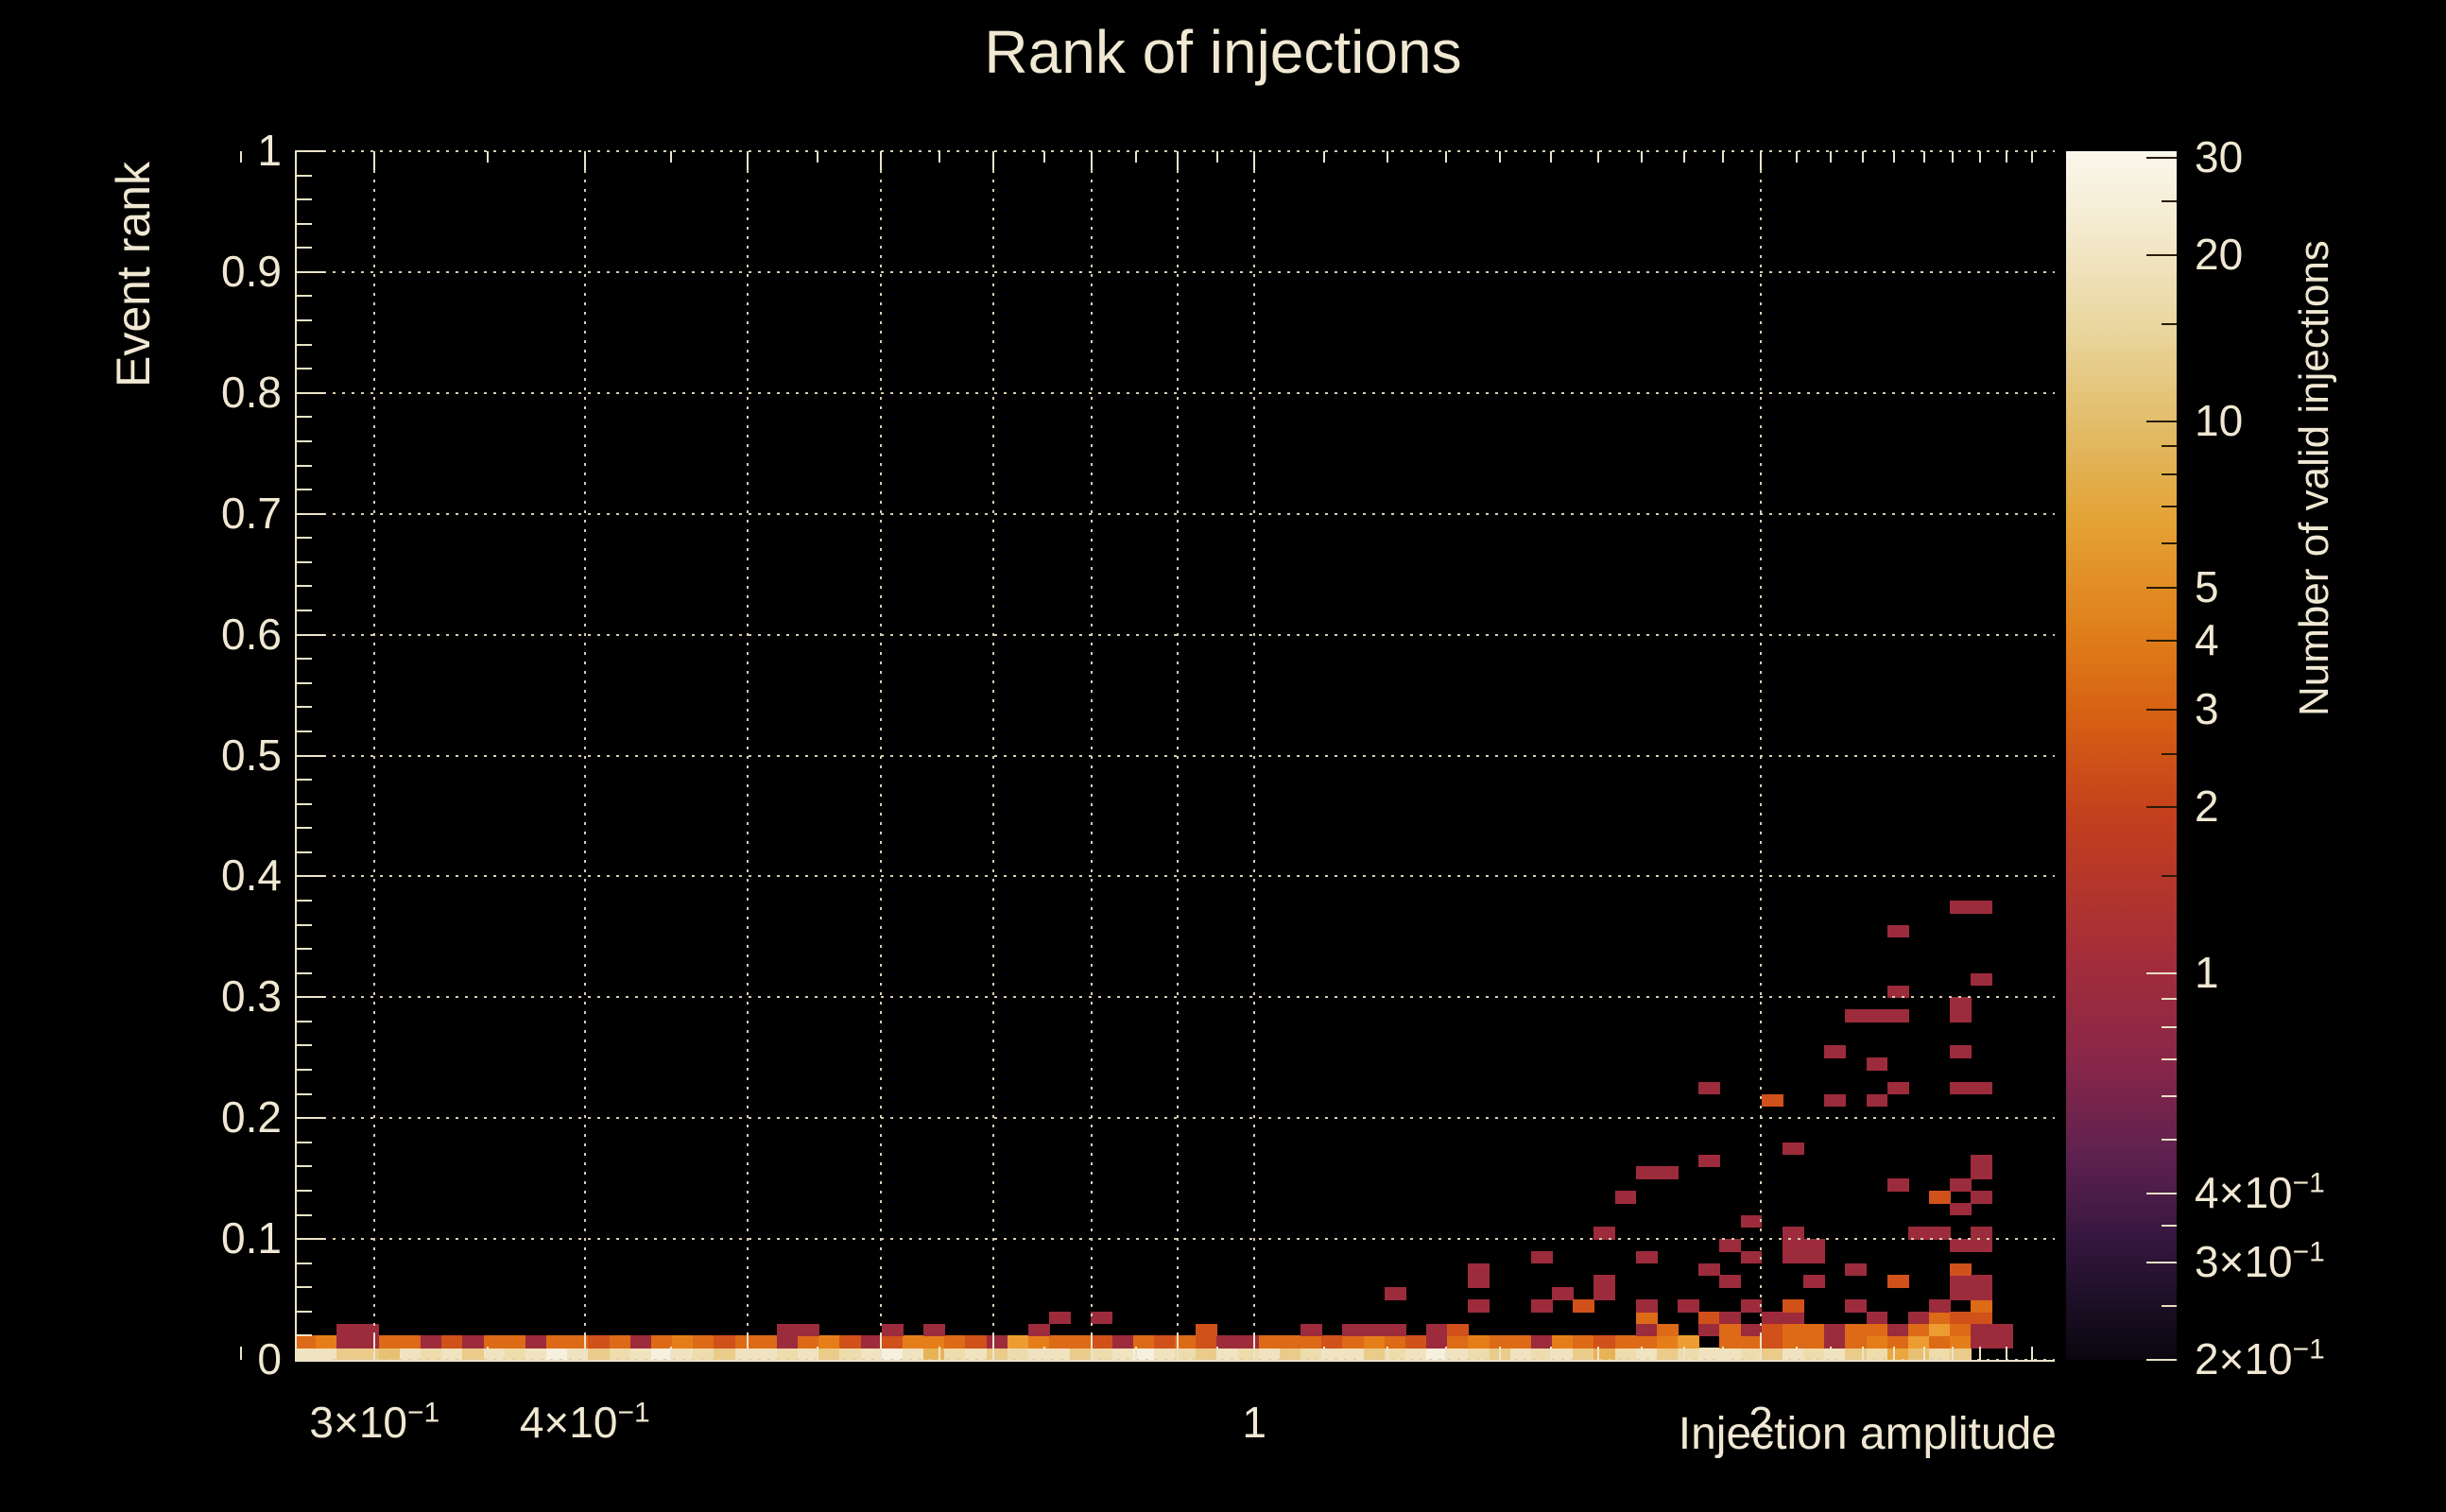 This screenshot has height=1512, width=2446. What do you see at coordinates (1175, 1361) in the screenshot?
I see `x-axis-line` at bounding box center [1175, 1361].